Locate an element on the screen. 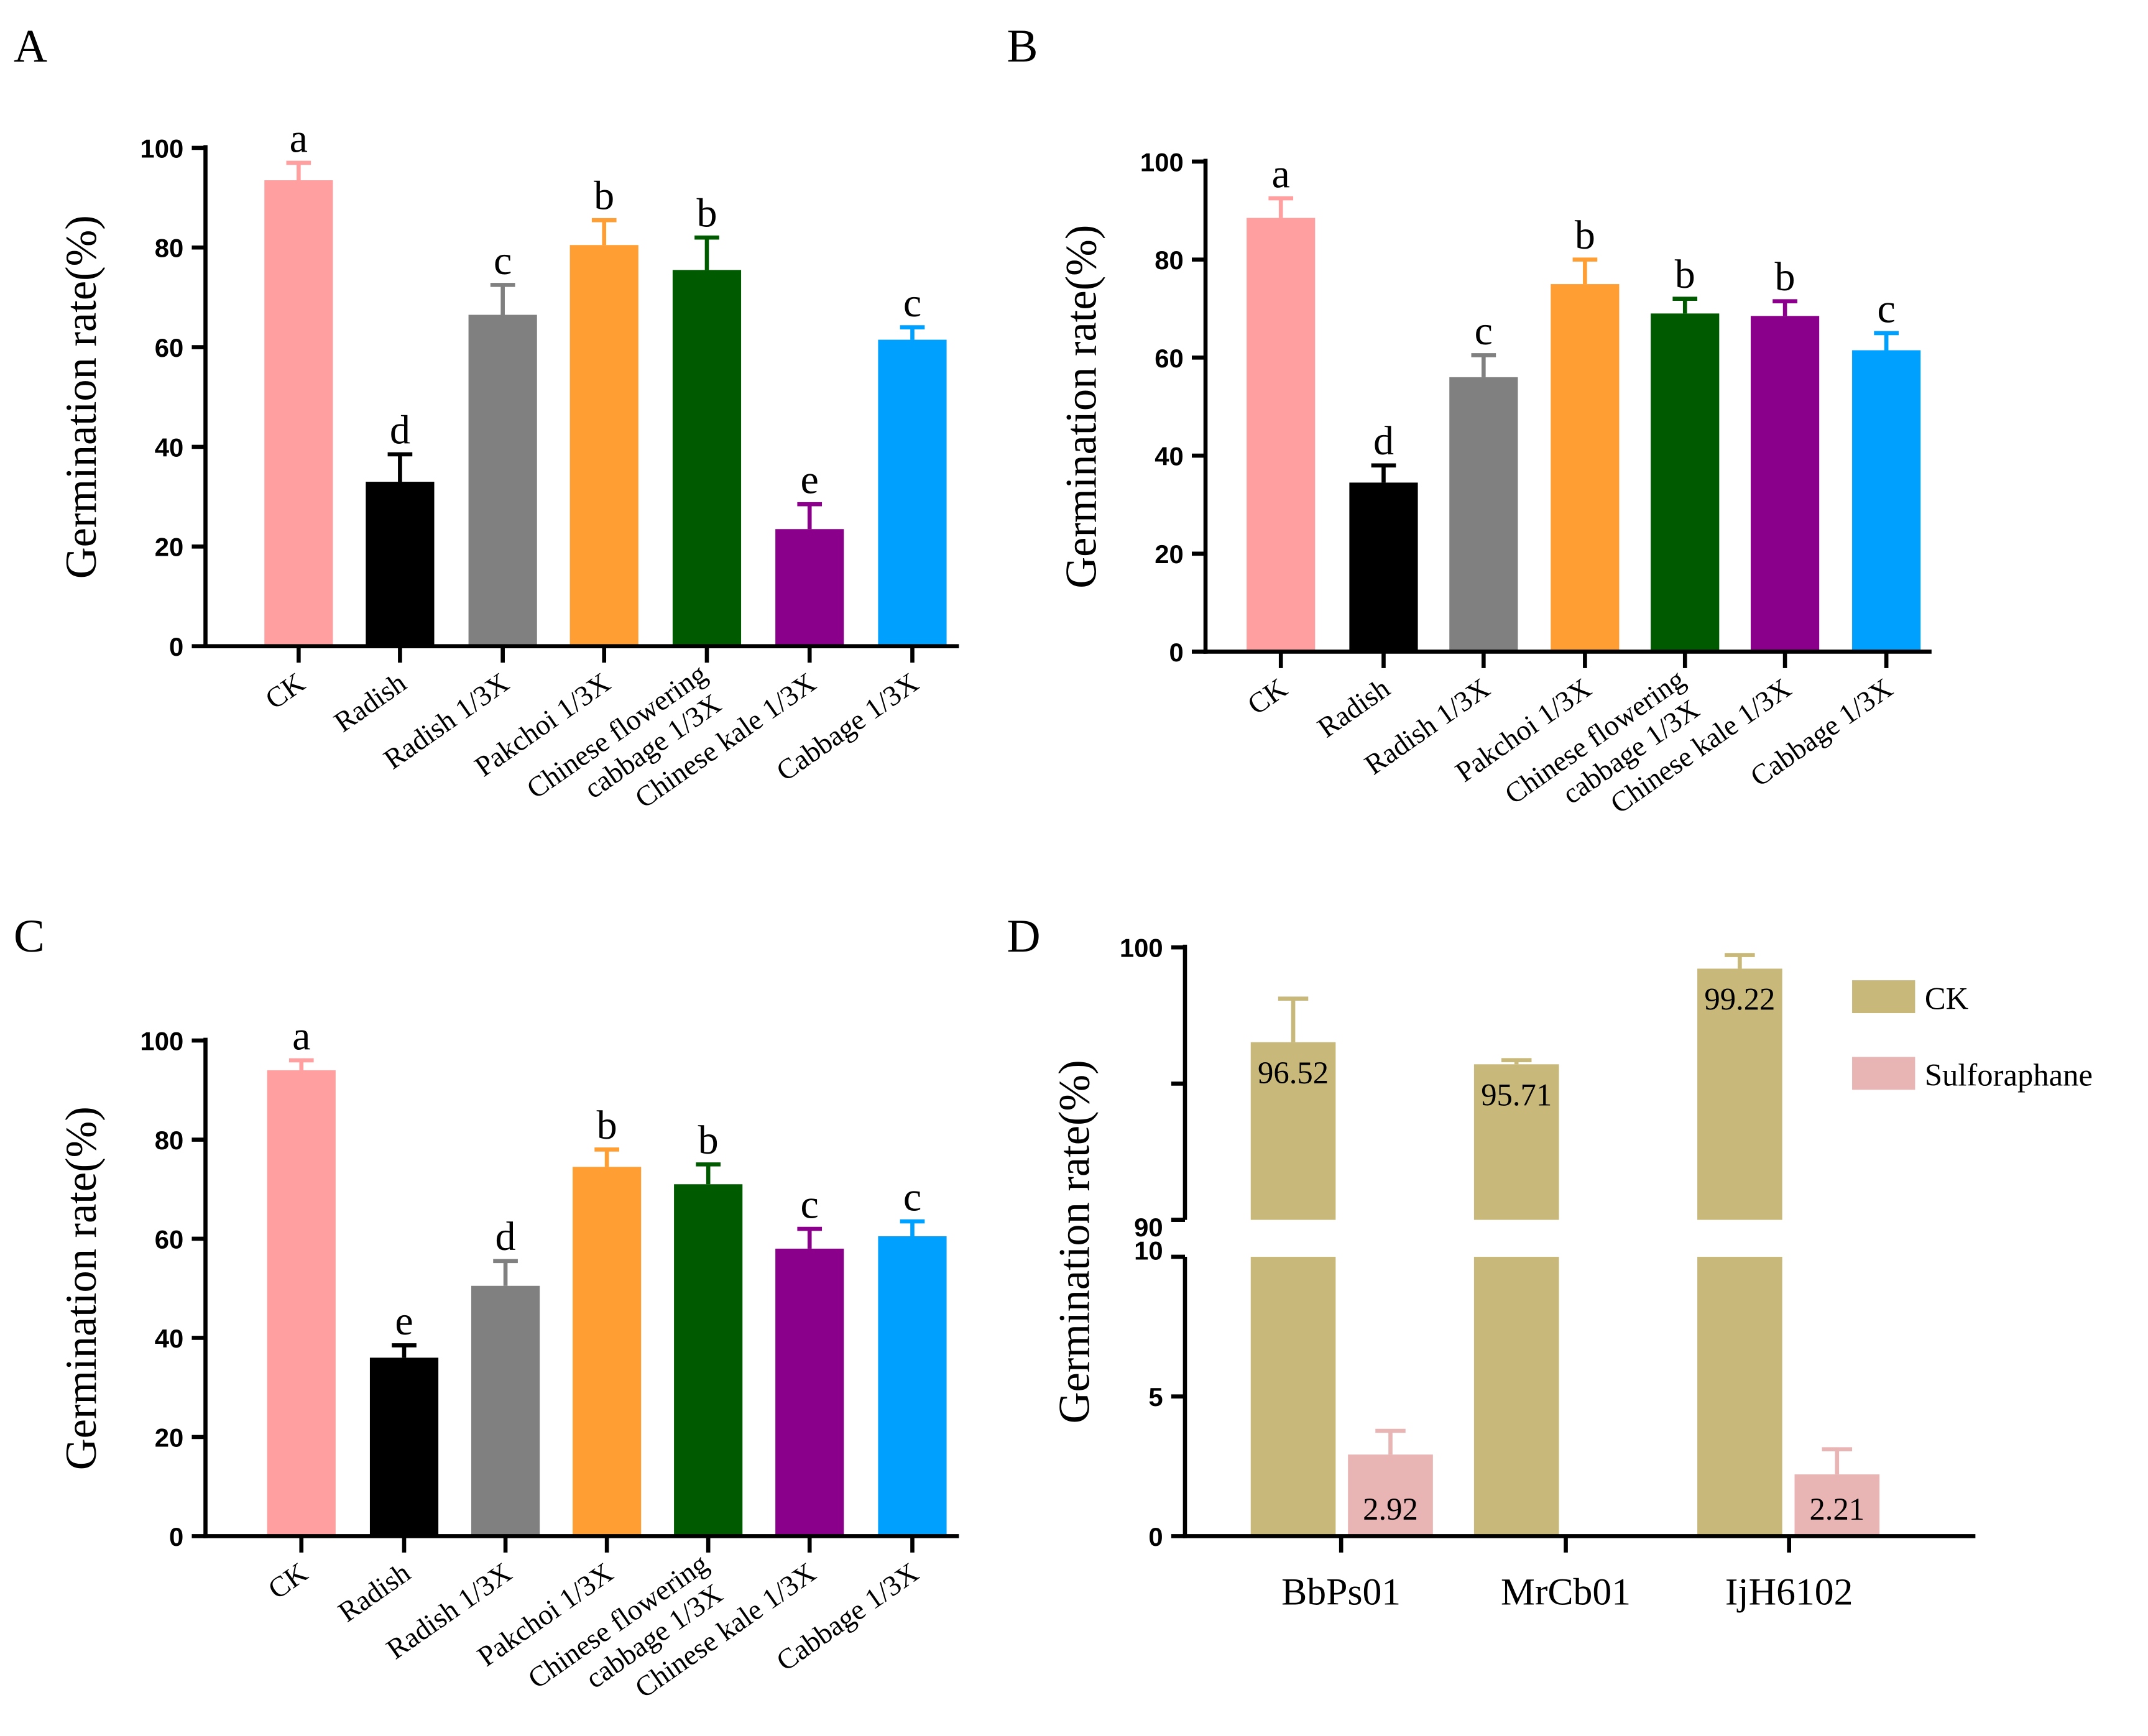  legend-label: CK is located at coordinates (1947, 998).